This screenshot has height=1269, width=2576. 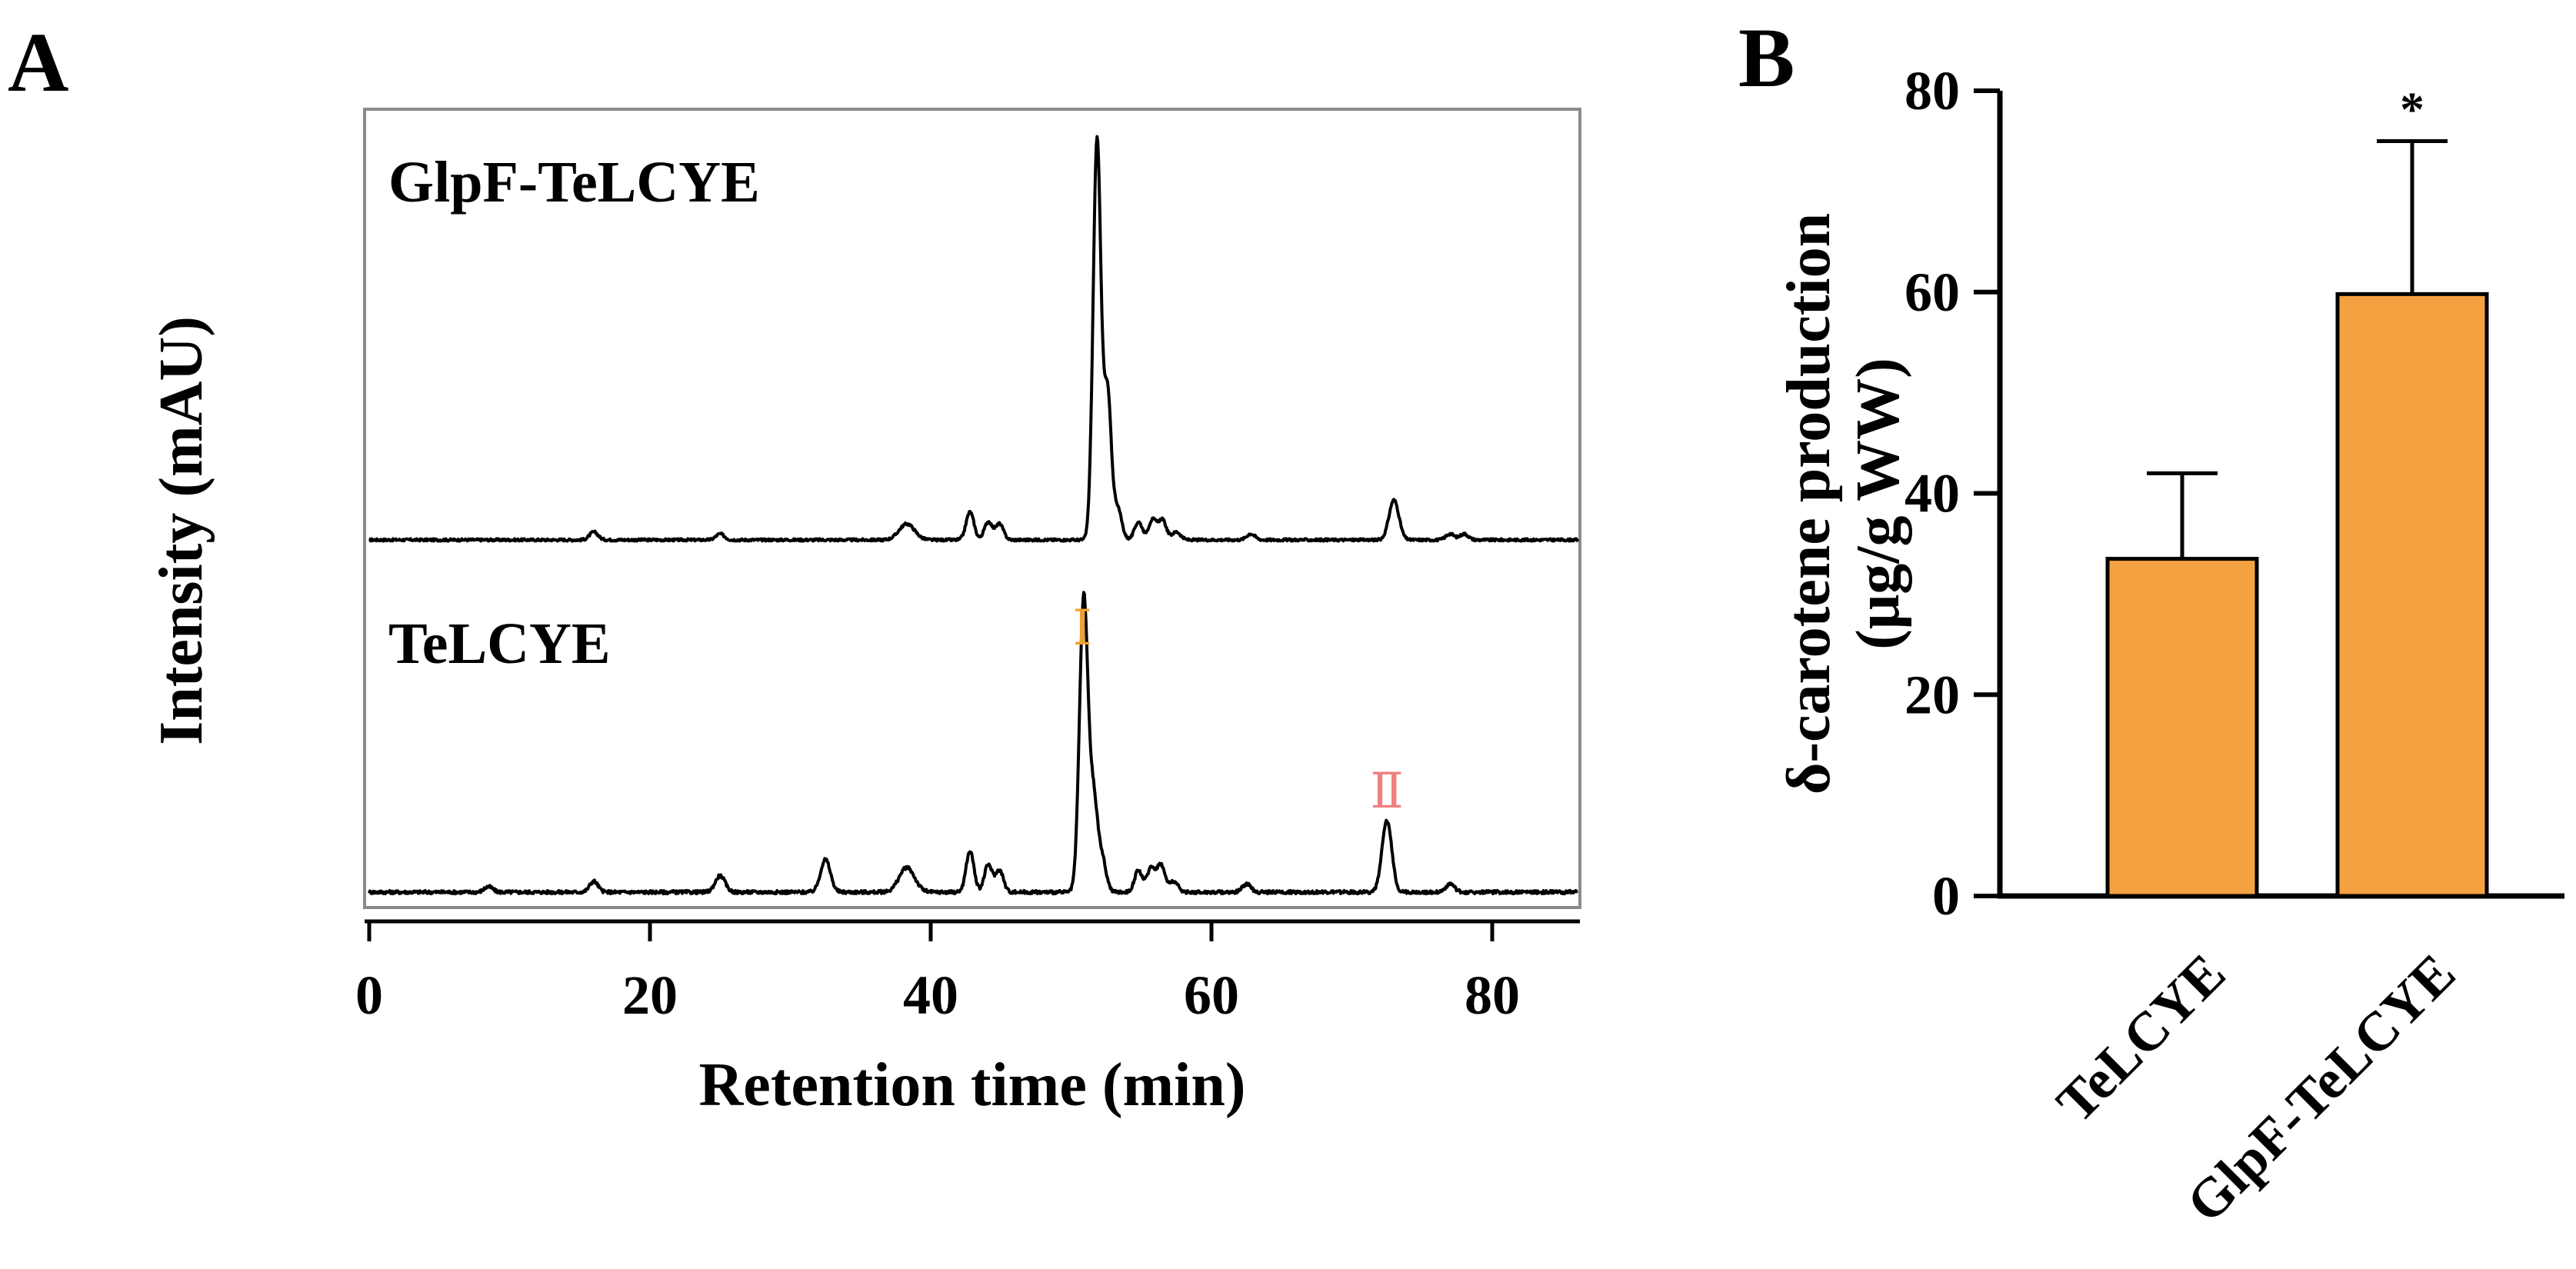 I want to click on chromatogram-x-ticks: 0 20 40 60 80, so click(x=937, y=973).